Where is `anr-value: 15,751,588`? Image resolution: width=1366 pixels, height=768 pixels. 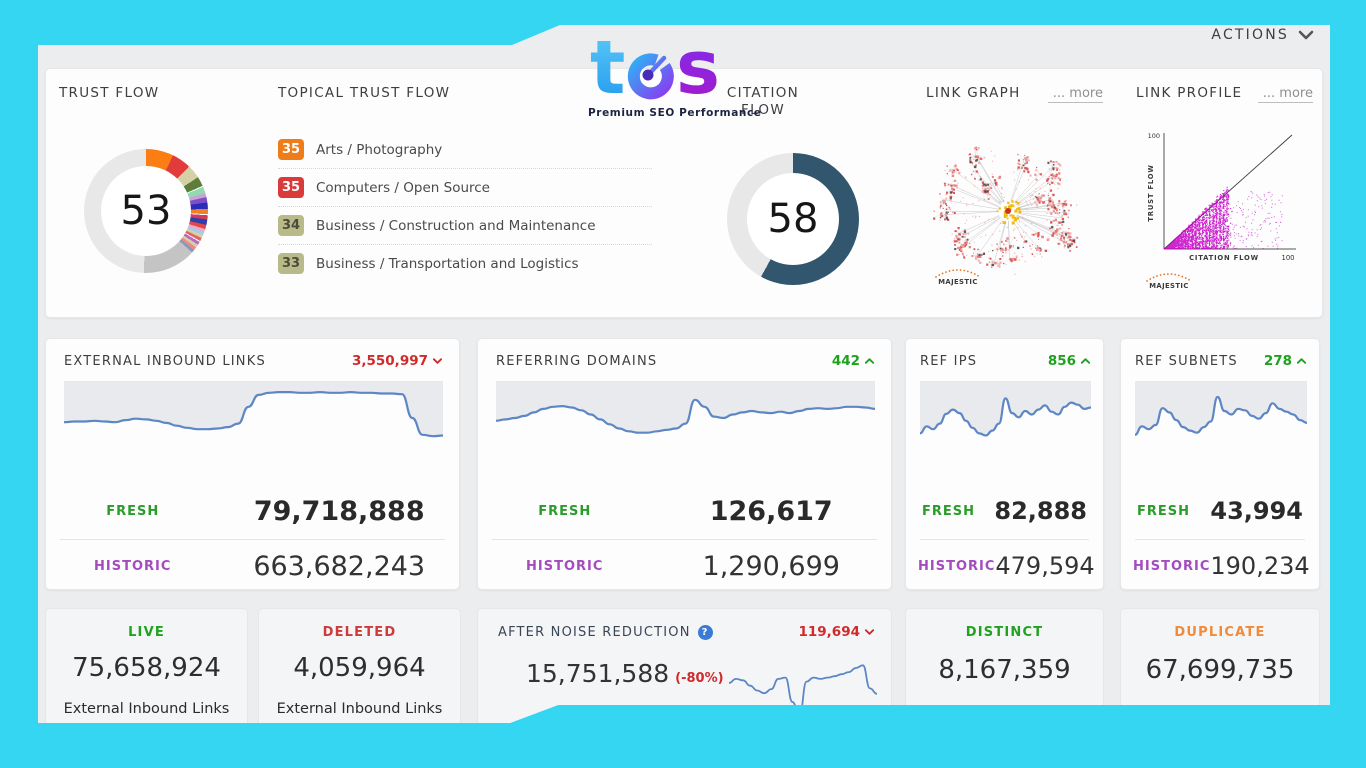
anr-value: 15,751,588 is located at coordinates (598, 673).